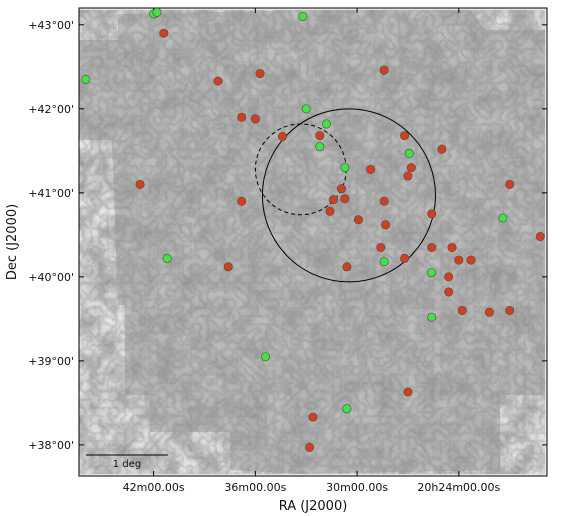  Describe the element at coordinates (255, 487) in the screenshot. I see `x-tick-label: 36m00.00s` at that location.